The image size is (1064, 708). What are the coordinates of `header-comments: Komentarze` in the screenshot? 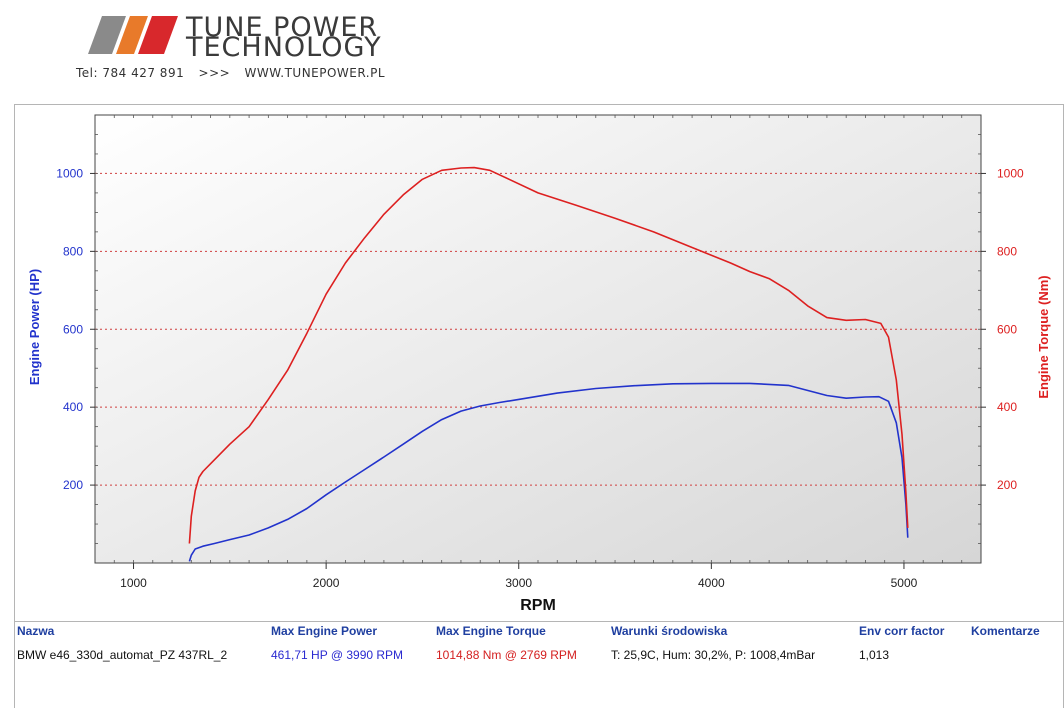 It's located at (1005, 631).